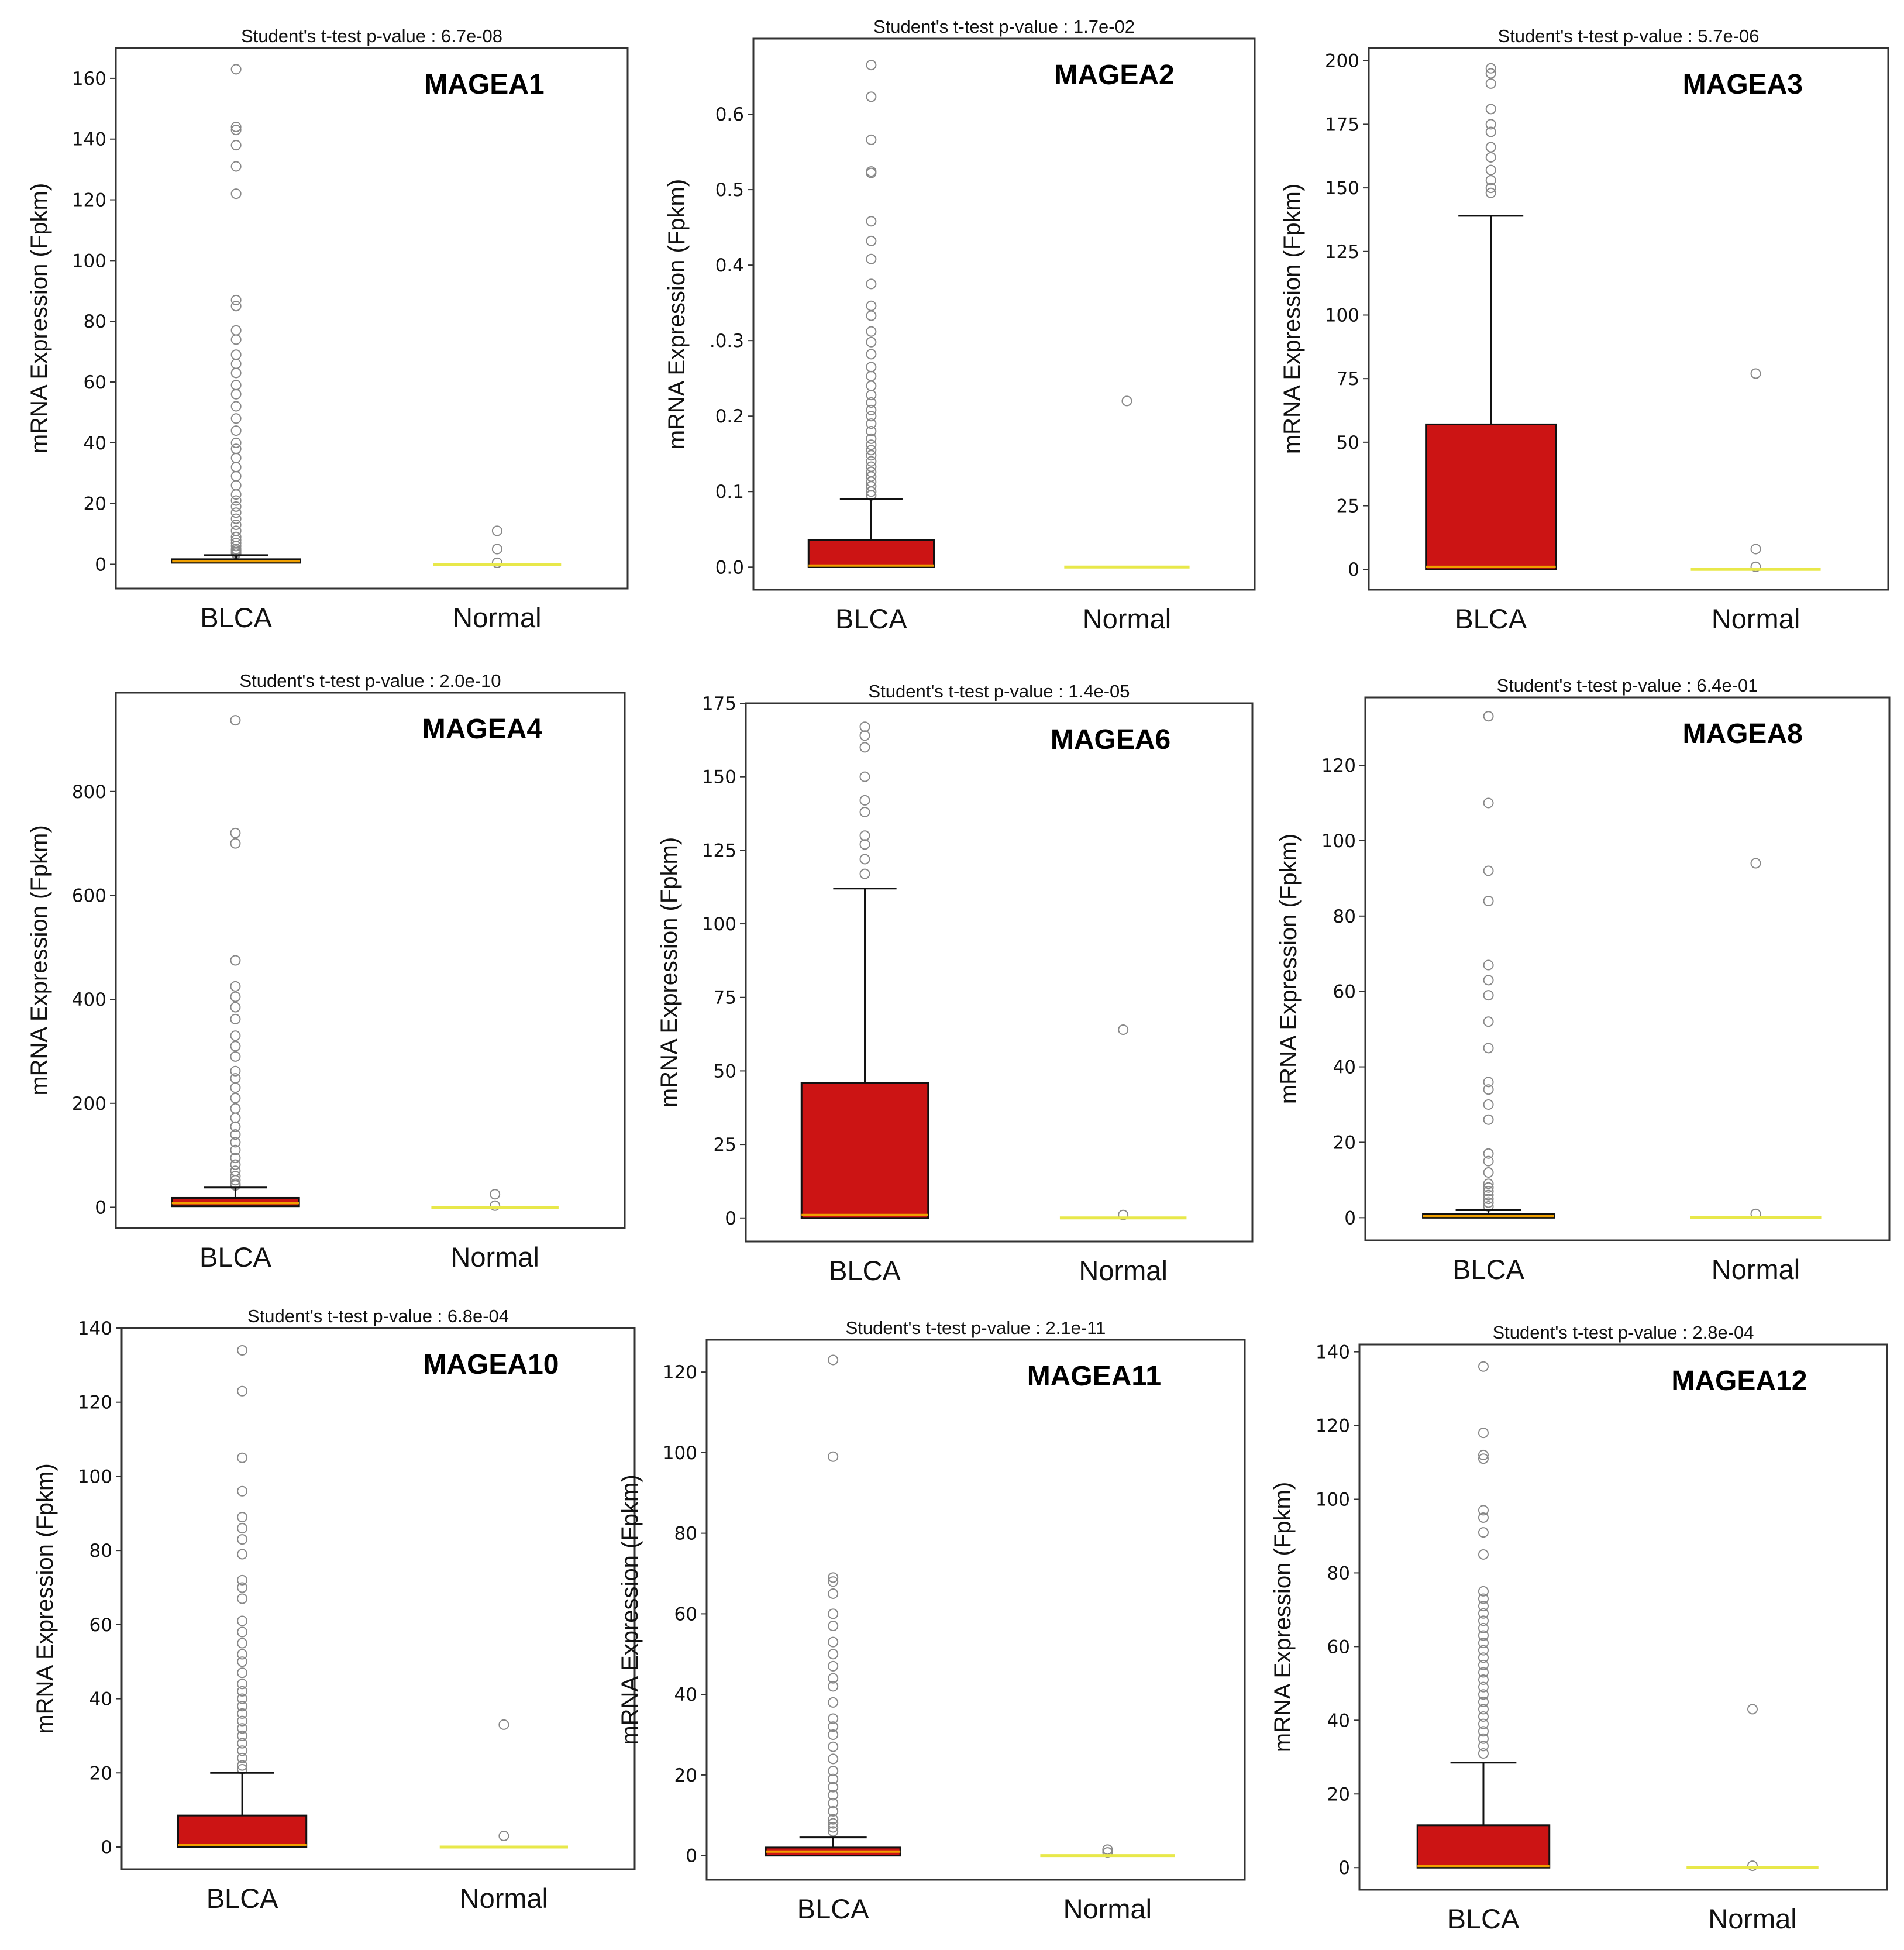 Image resolution: width=1904 pixels, height=1950 pixels. What do you see at coordinates (1742, 733) in the screenshot?
I see `gene-label: MAGEA8` at bounding box center [1742, 733].